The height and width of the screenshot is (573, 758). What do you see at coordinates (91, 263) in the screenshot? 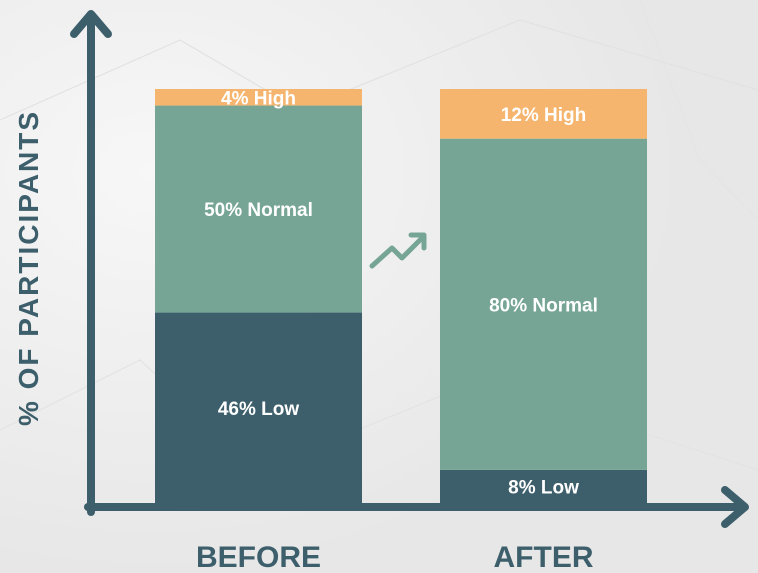
I see `y-axis` at bounding box center [91, 263].